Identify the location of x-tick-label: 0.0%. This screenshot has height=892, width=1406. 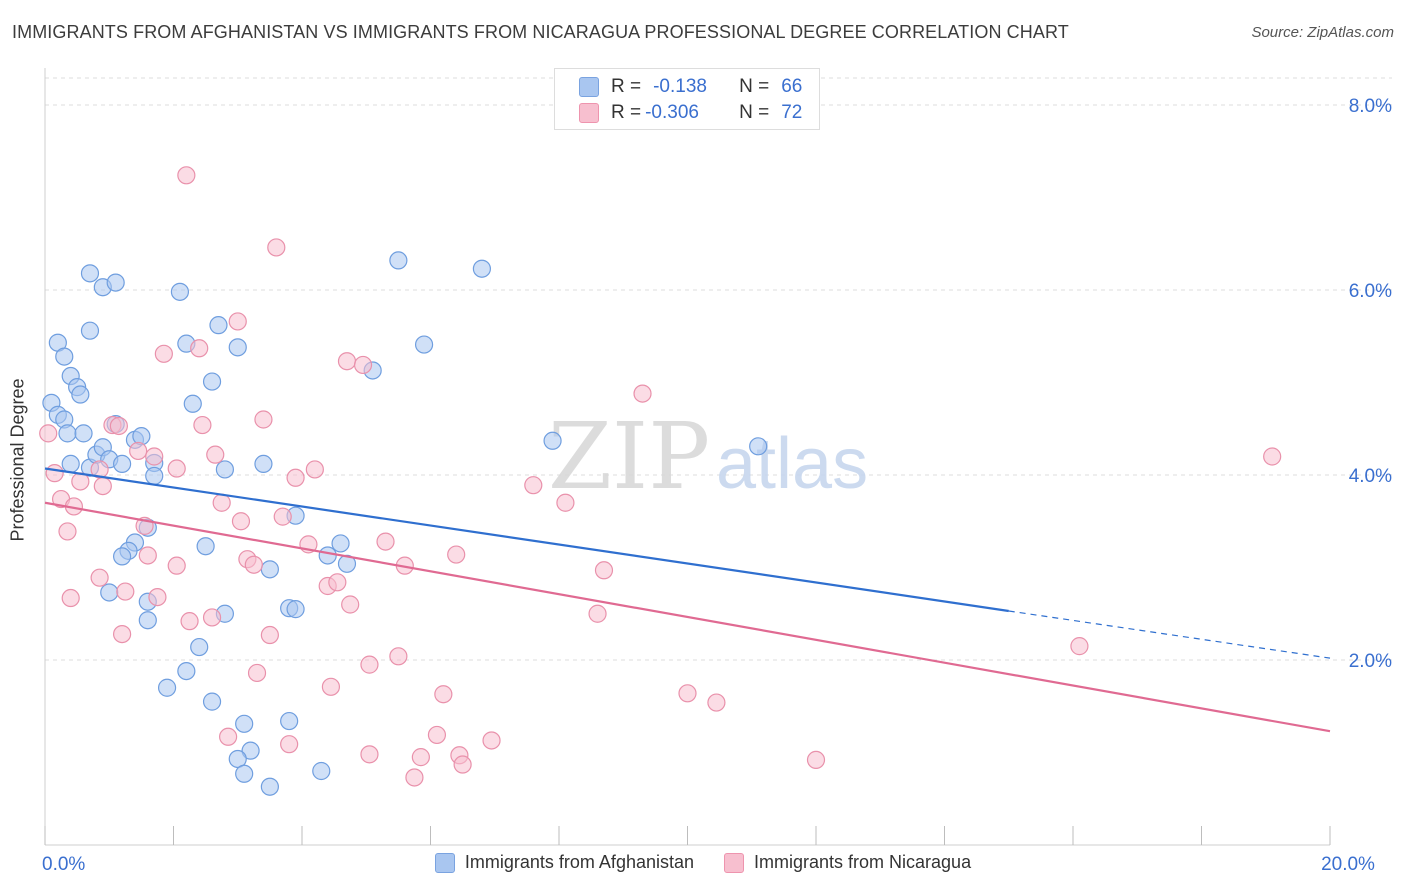
(63, 864).